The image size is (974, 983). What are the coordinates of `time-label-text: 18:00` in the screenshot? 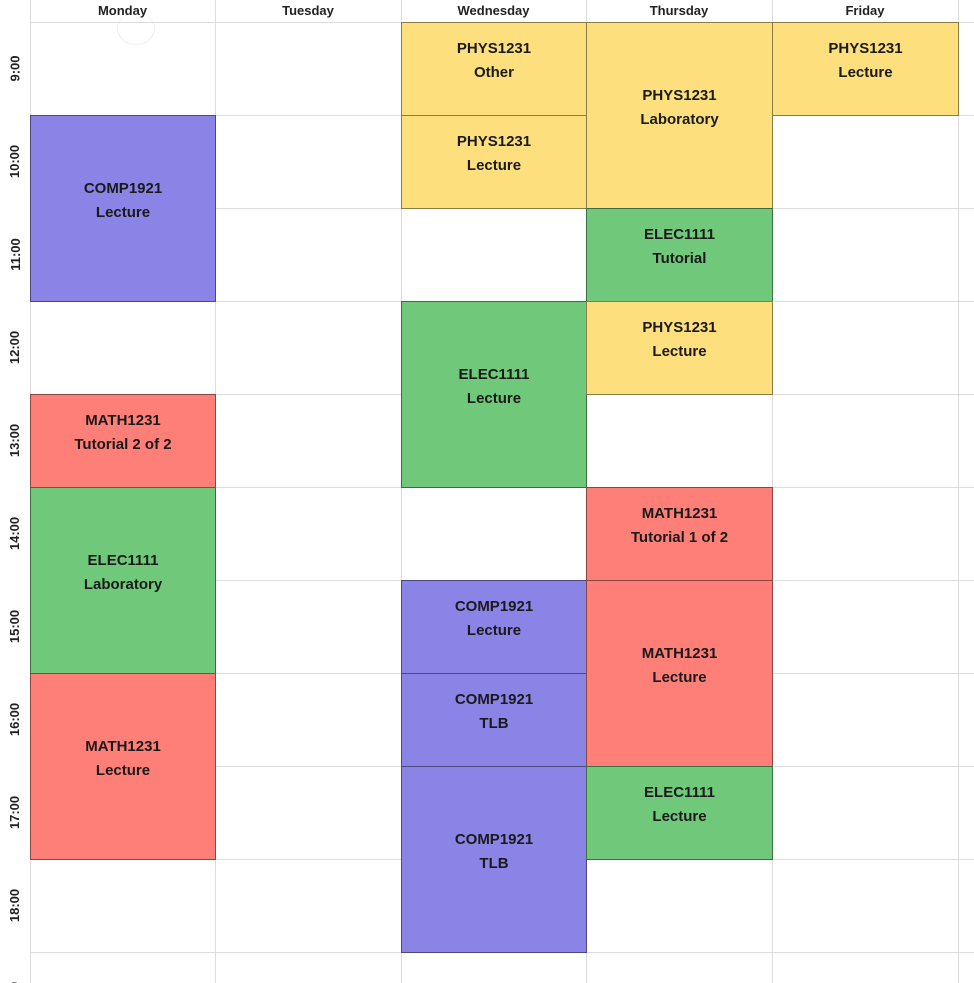 It's located at (15, 905).